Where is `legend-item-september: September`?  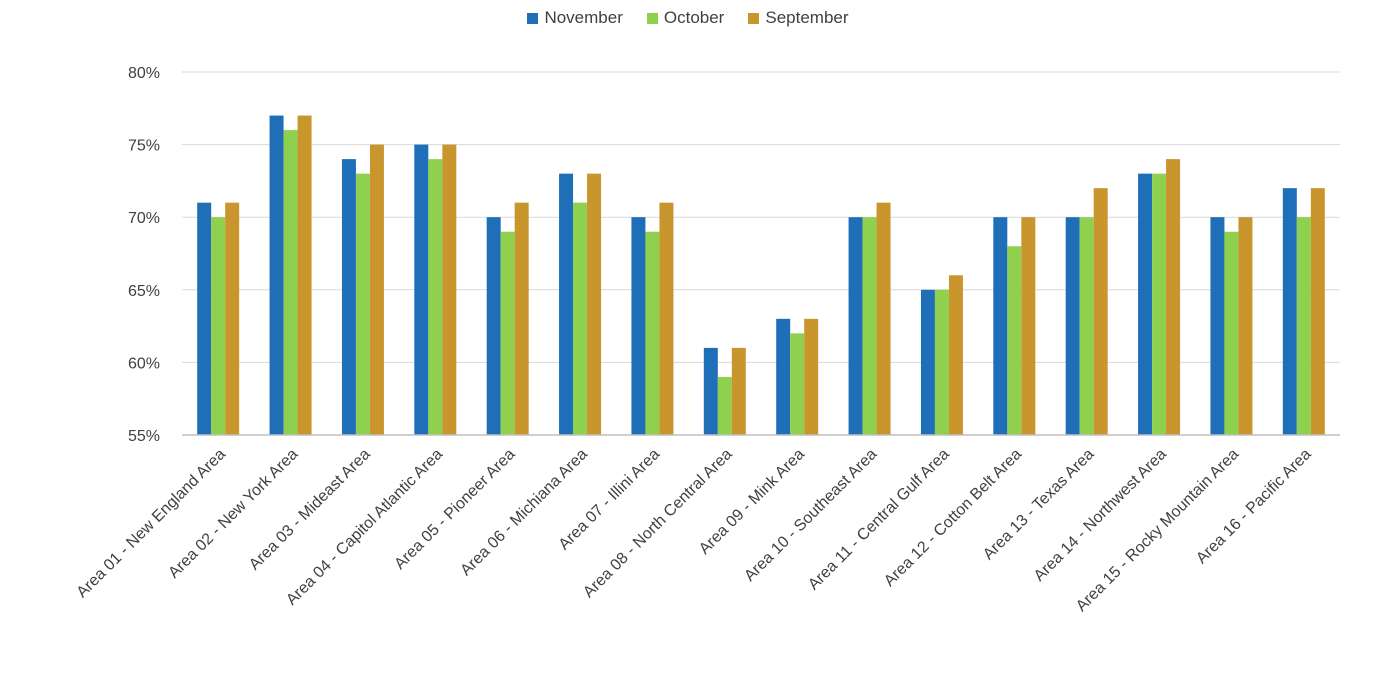 legend-item-september: September is located at coordinates (798, 18).